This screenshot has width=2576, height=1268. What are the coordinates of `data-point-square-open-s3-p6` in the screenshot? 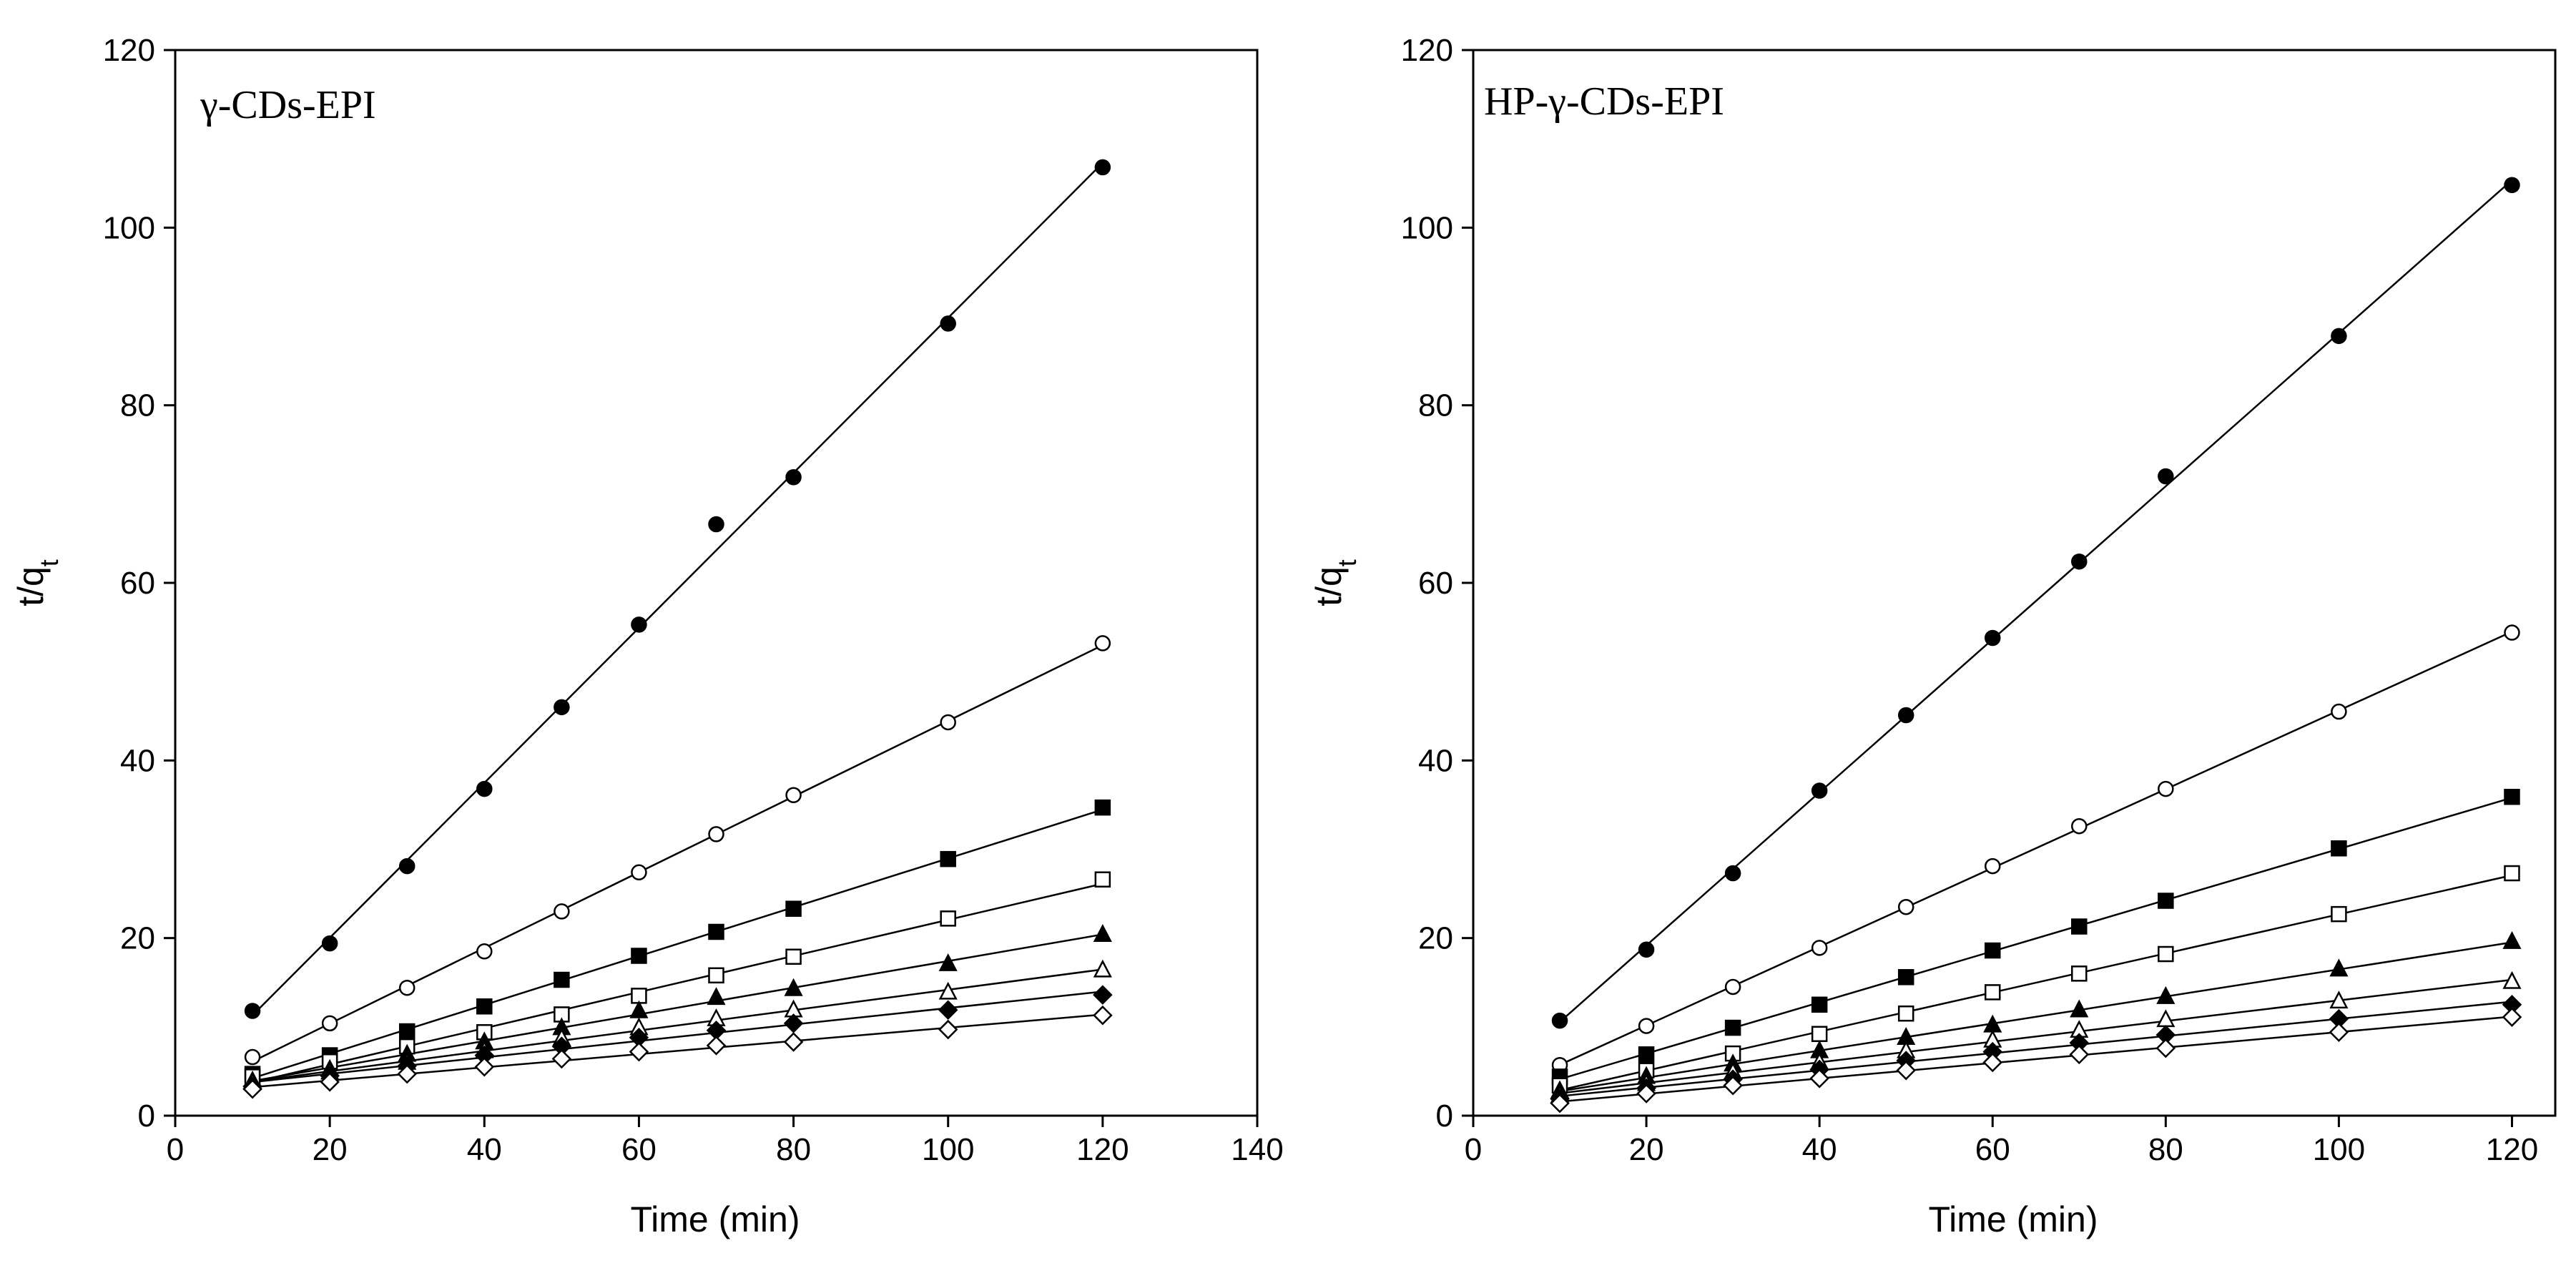 It's located at (2080, 973).